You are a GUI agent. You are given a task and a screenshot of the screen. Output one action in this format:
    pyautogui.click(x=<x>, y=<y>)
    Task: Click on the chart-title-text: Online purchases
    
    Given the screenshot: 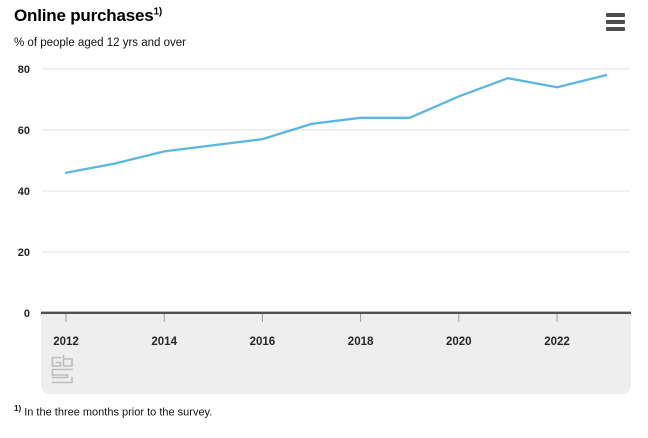 What is the action you would take?
    pyautogui.click(x=84, y=15)
    